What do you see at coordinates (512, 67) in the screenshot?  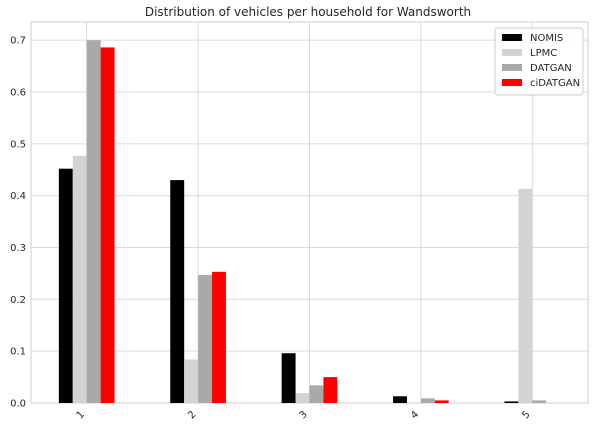 I see `legend-swatch-datgan` at bounding box center [512, 67].